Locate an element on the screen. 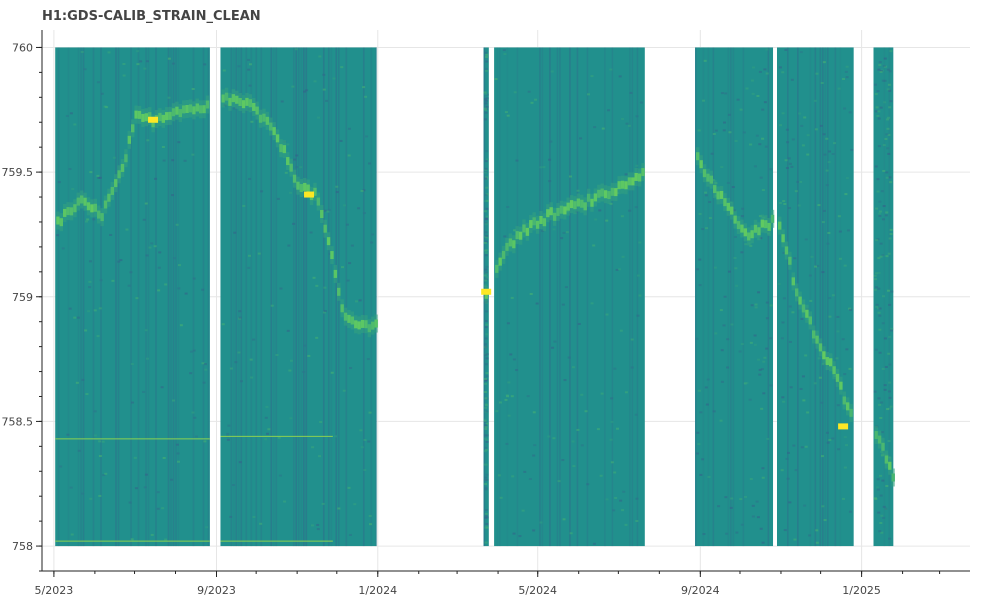 The image size is (1000, 600). y-tick-label: 759.5 is located at coordinates (18, 172).